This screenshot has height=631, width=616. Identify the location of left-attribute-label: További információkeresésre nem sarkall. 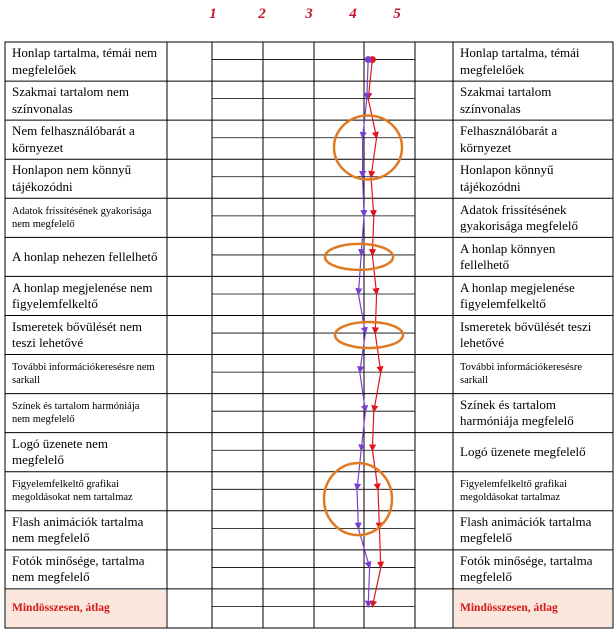
(83, 374).